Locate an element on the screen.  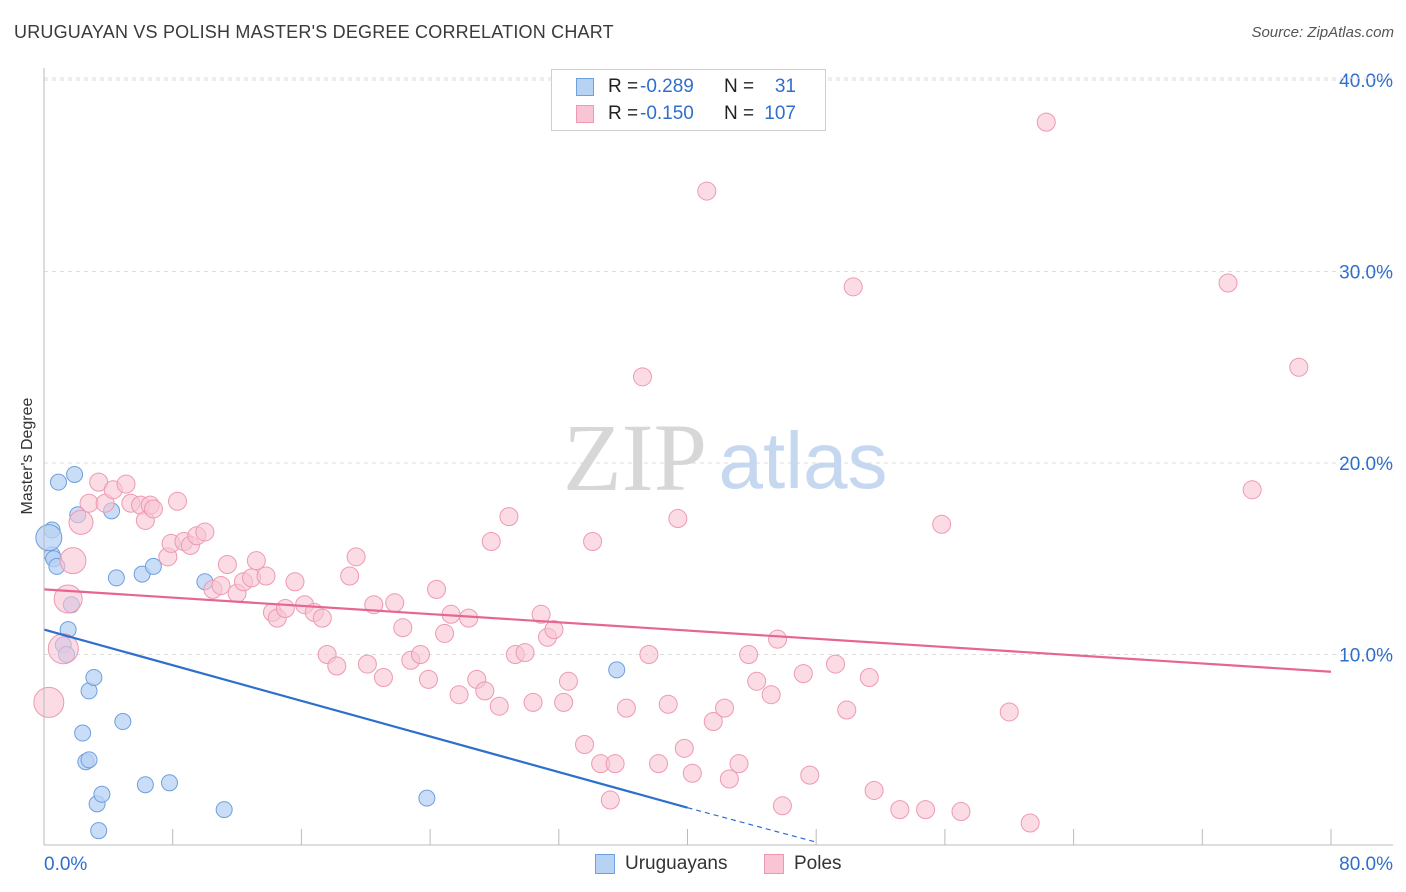
x-tick-label-end: 80.0% is located at coordinates (1366, 864).